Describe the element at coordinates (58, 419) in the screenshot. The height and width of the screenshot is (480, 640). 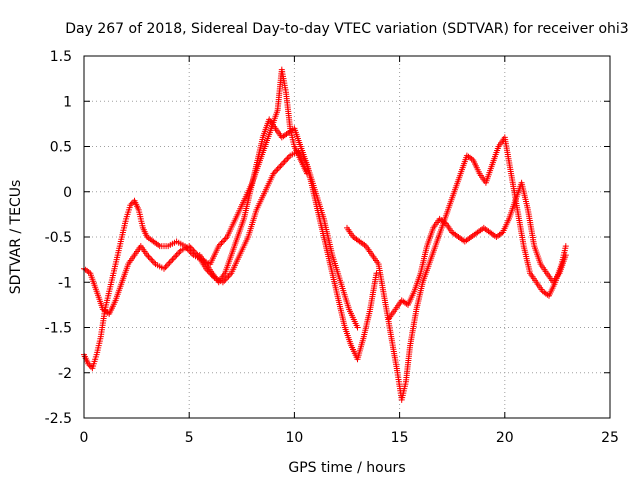
I see `y-tick-label: -2.5` at that location.